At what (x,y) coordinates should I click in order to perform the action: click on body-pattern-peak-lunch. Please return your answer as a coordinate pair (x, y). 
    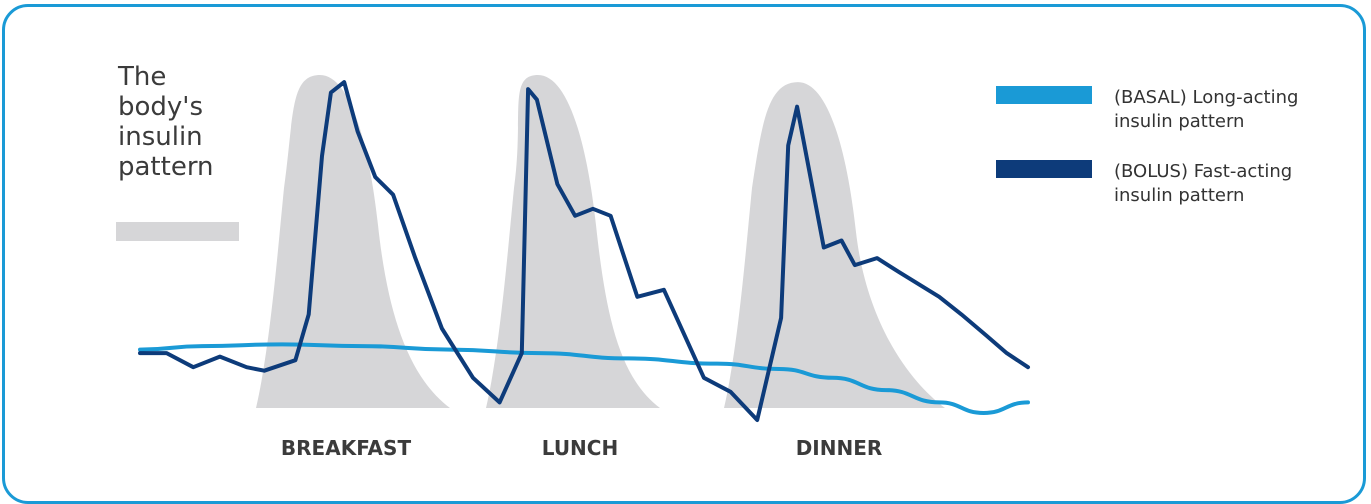
    Looking at the image, I should click on (573, 241).